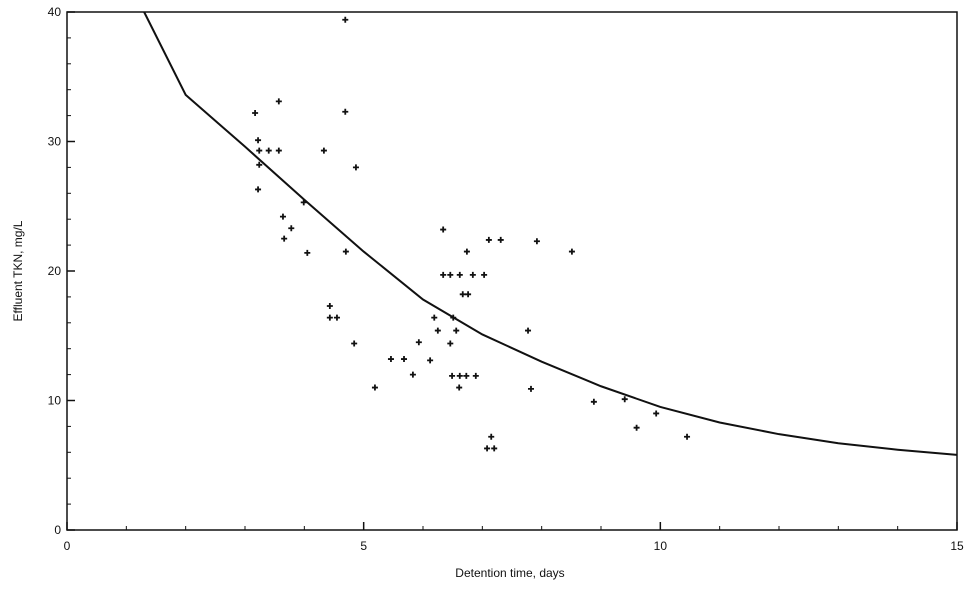 This screenshot has width=970, height=590. I want to click on y-axis-label: Effluent TKN, mg/L, so click(18, 270).